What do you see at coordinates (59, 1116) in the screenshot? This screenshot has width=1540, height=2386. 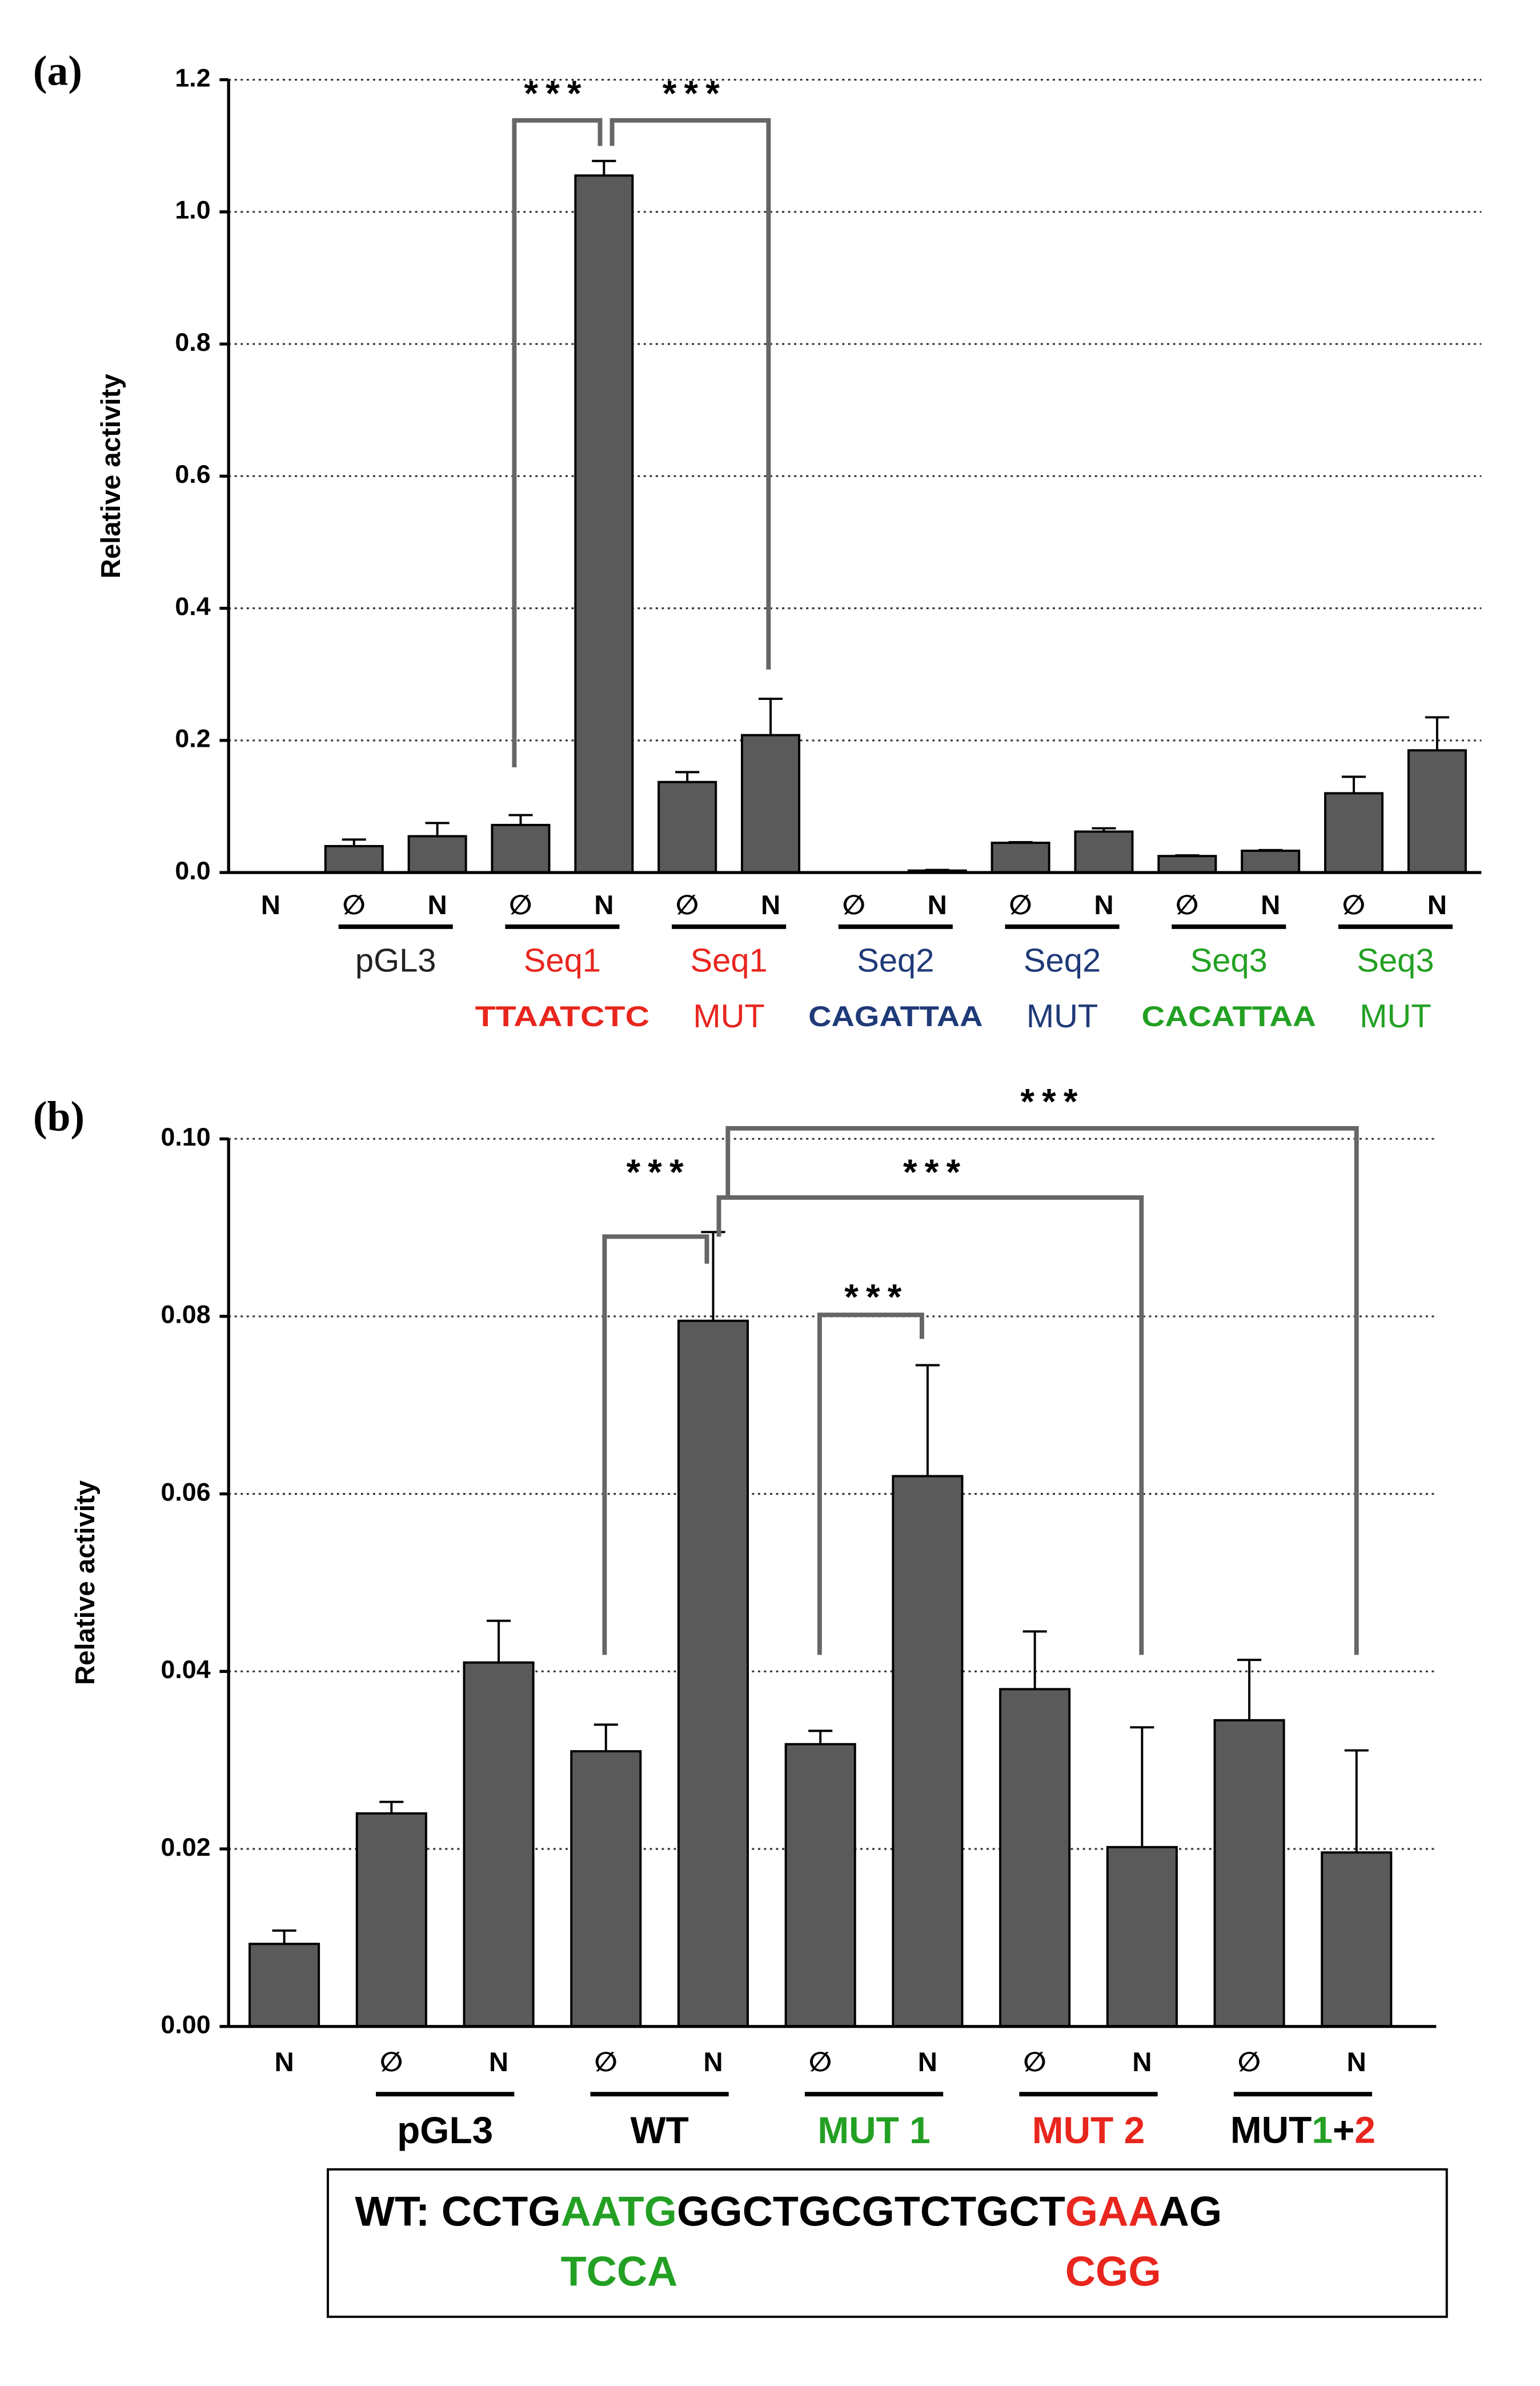 I see `panel-label: (b)` at bounding box center [59, 1116].